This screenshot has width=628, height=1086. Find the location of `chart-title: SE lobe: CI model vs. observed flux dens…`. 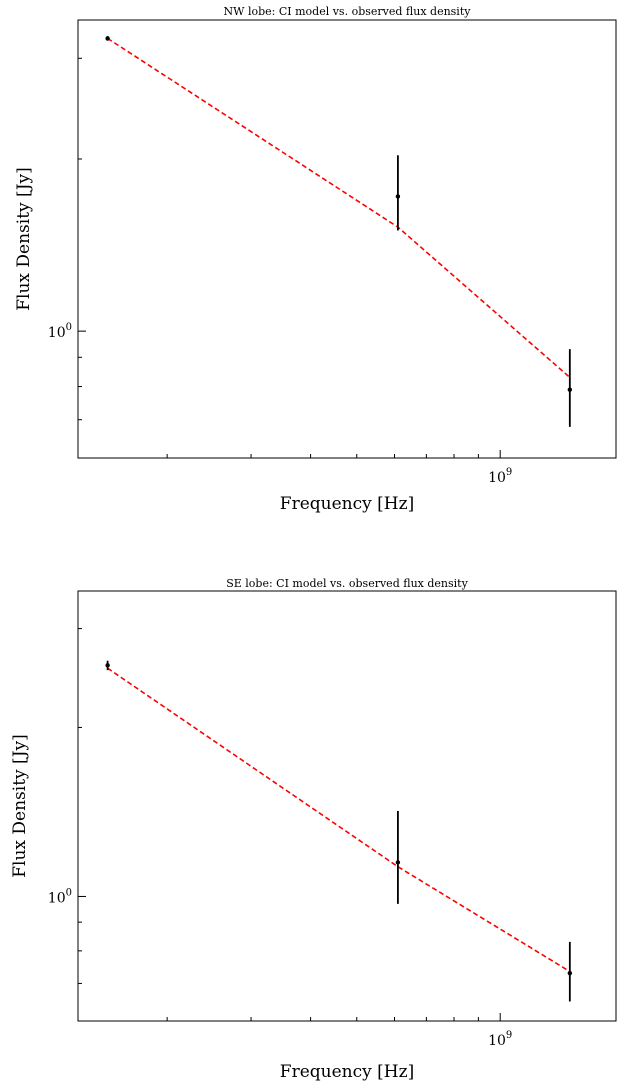

chart-title: SE lobe: CI model vs. observed flux dens… is located at coordinates (347, 583).